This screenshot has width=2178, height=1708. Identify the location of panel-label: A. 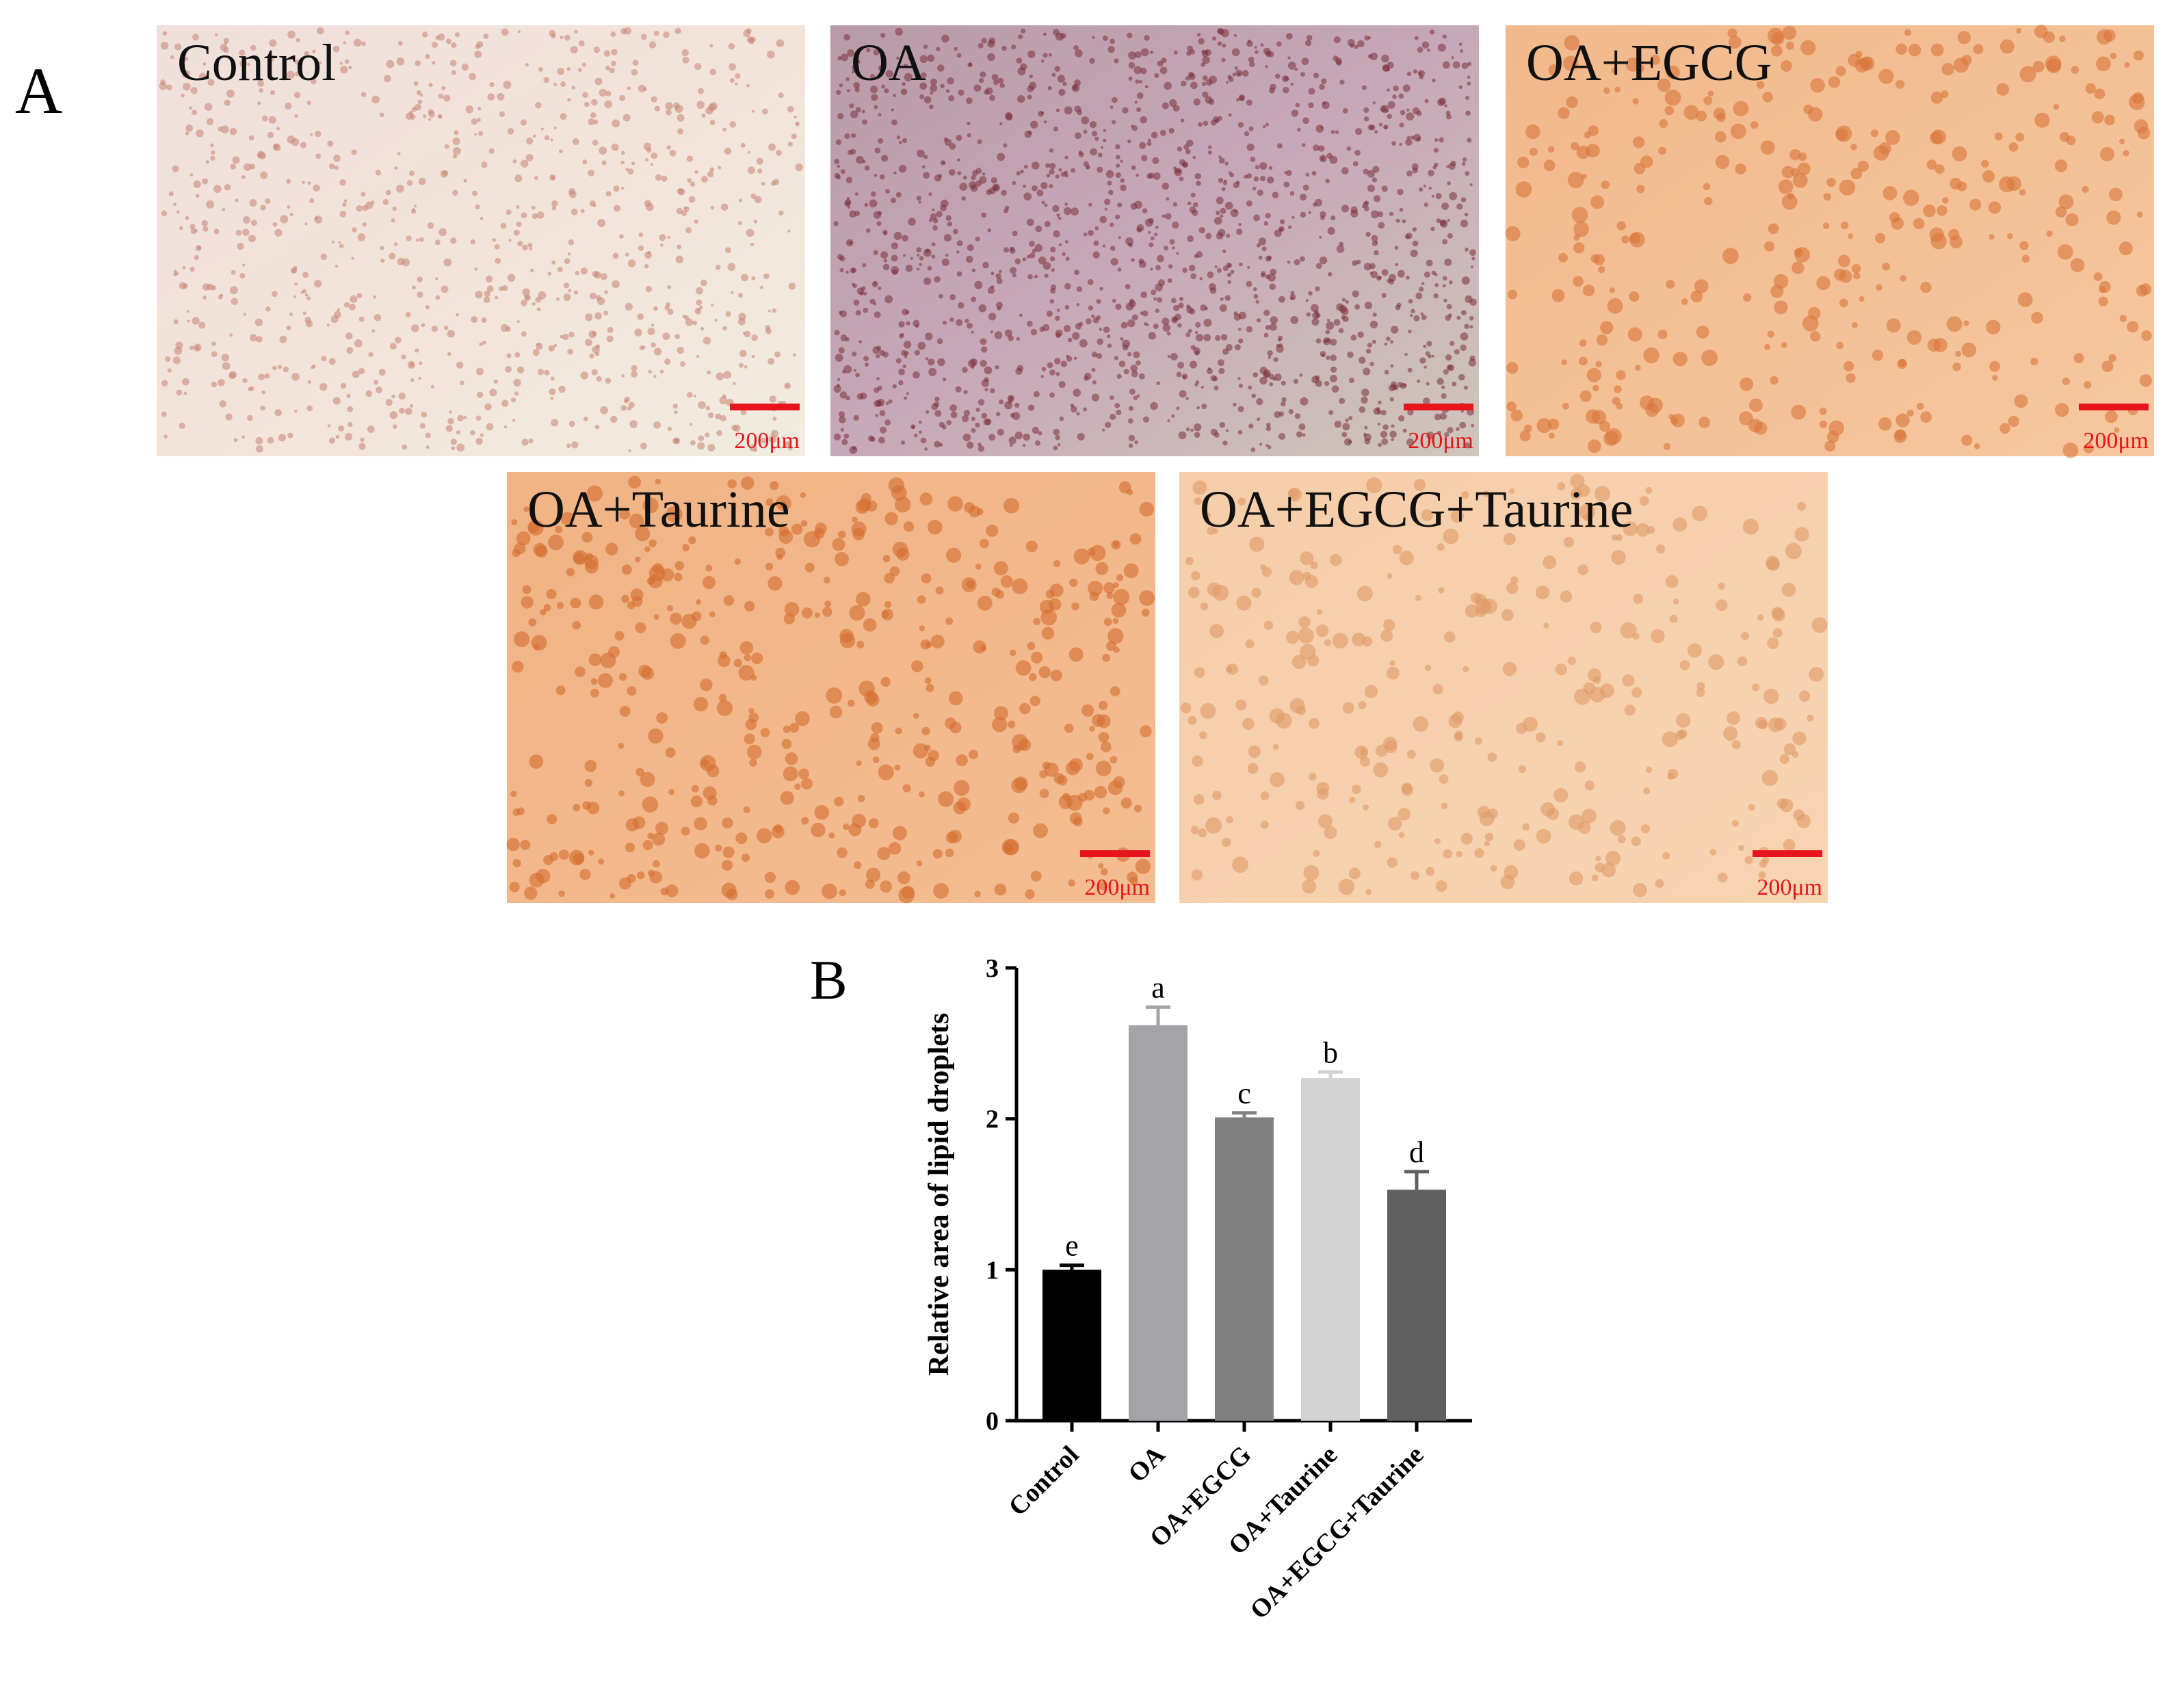
(38, 90).